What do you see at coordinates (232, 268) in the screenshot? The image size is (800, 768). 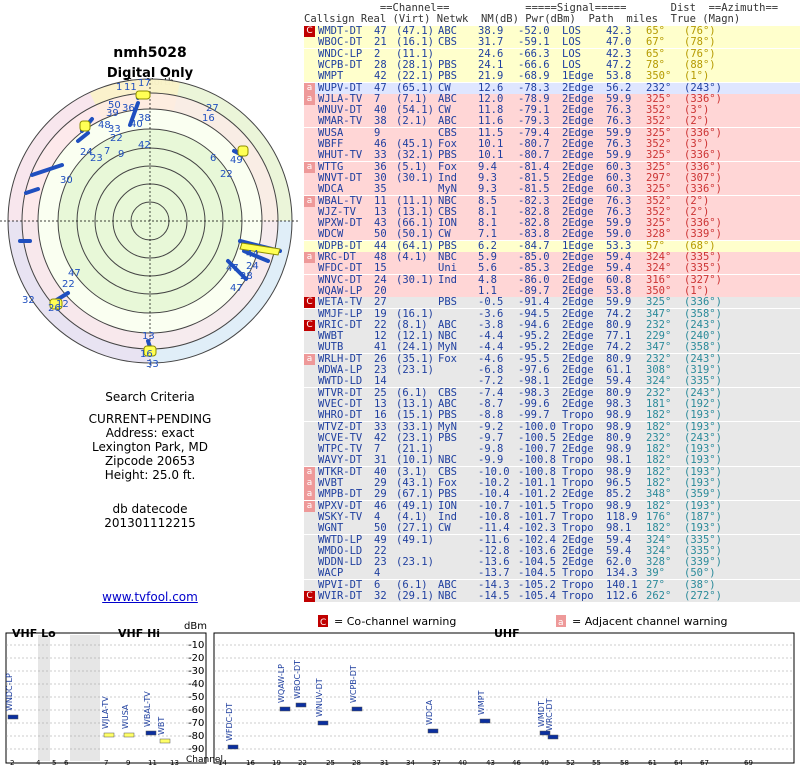 I see `svg-text: 47` at bounding box center [232, 268].